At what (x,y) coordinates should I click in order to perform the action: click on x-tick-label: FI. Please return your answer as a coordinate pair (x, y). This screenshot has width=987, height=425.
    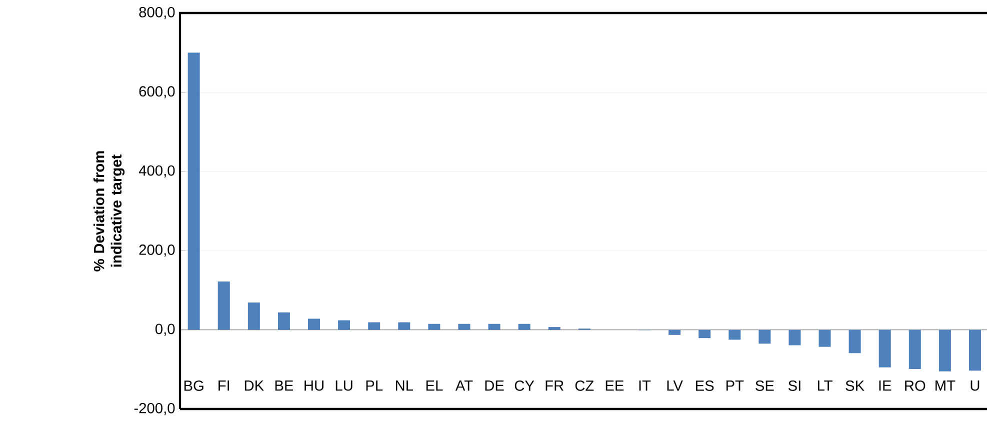
    Looking at the image, I should click on (224, 385).